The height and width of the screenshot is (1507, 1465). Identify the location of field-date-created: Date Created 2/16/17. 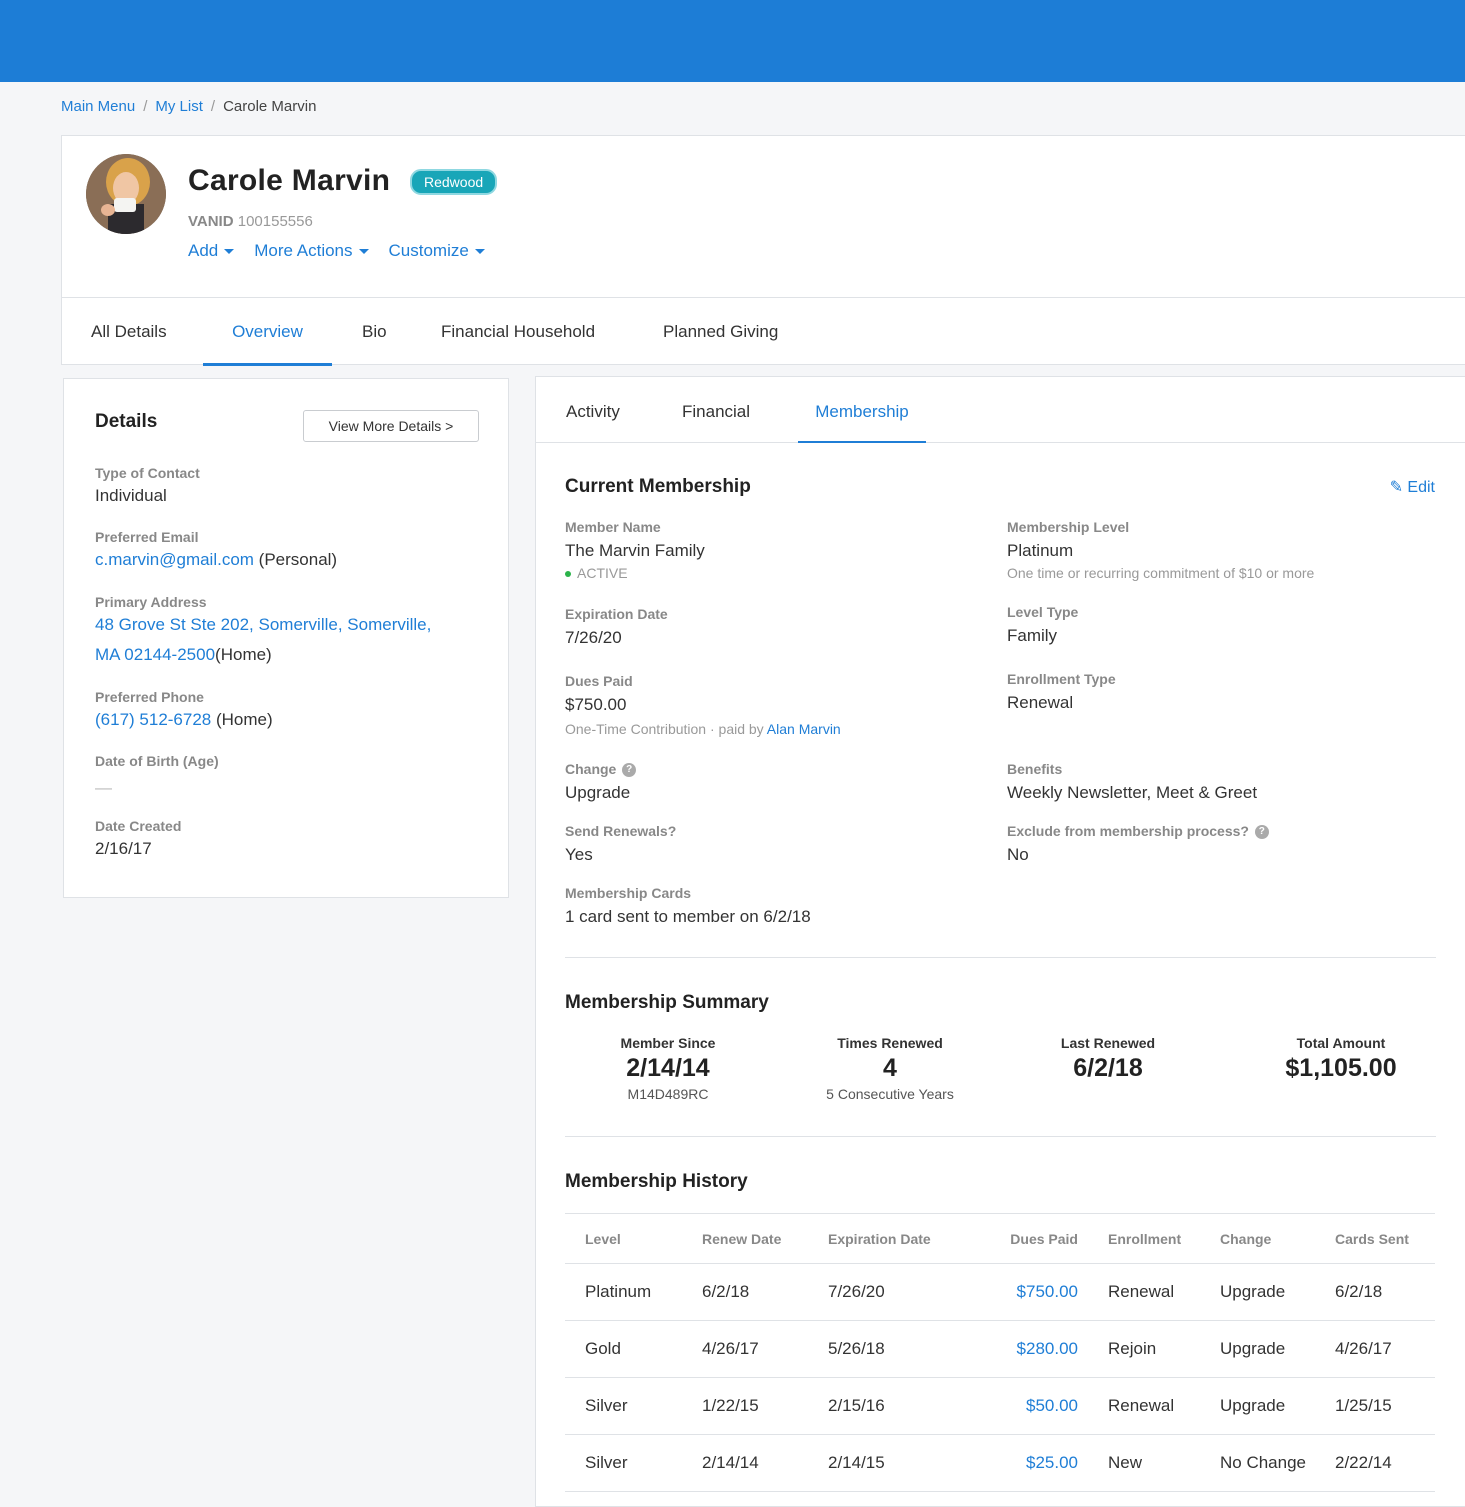
(138, 841).